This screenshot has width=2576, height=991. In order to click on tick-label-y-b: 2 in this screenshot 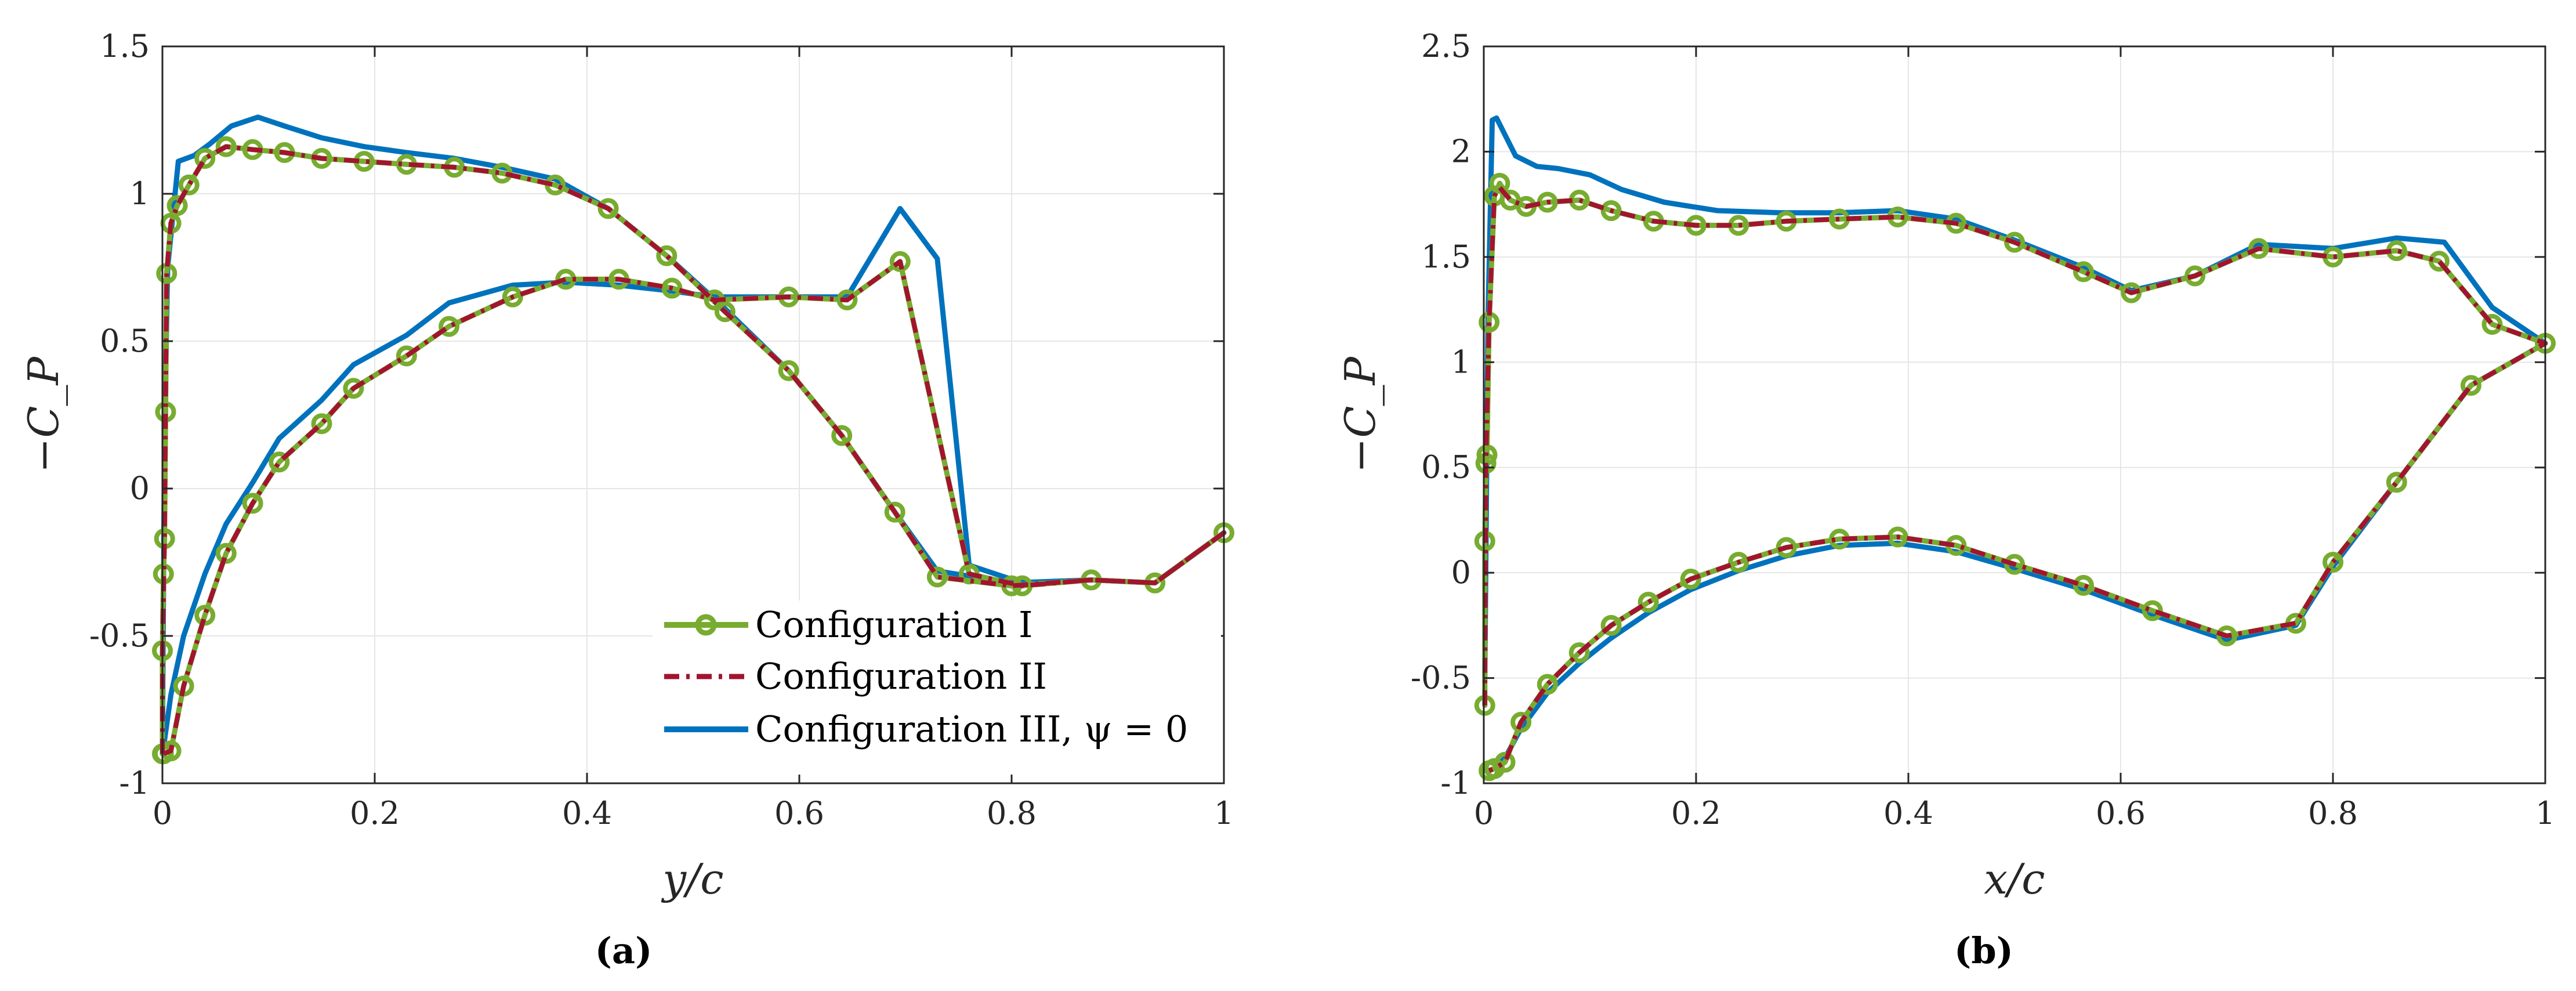, I will do `click(1461, 151)`.